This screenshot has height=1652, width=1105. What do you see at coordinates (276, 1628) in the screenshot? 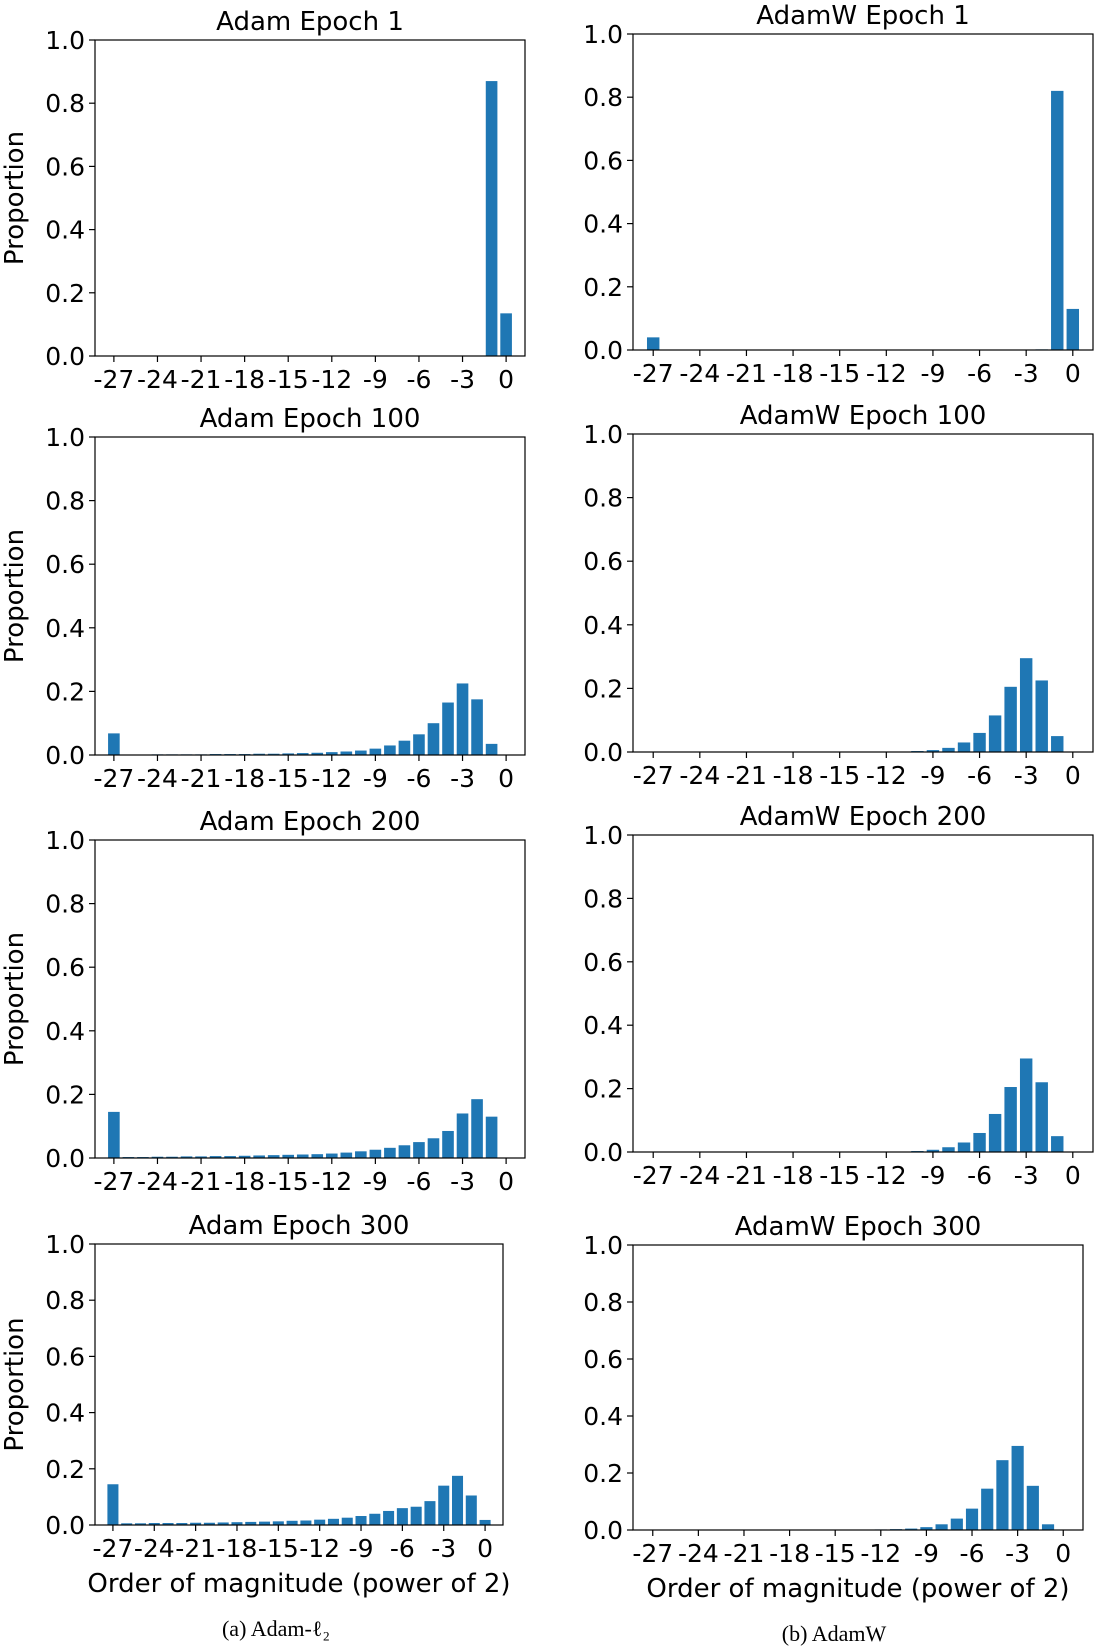
I see `caption-a: (a) Adam-ℓ₂` at bounding box center [276, 1628].